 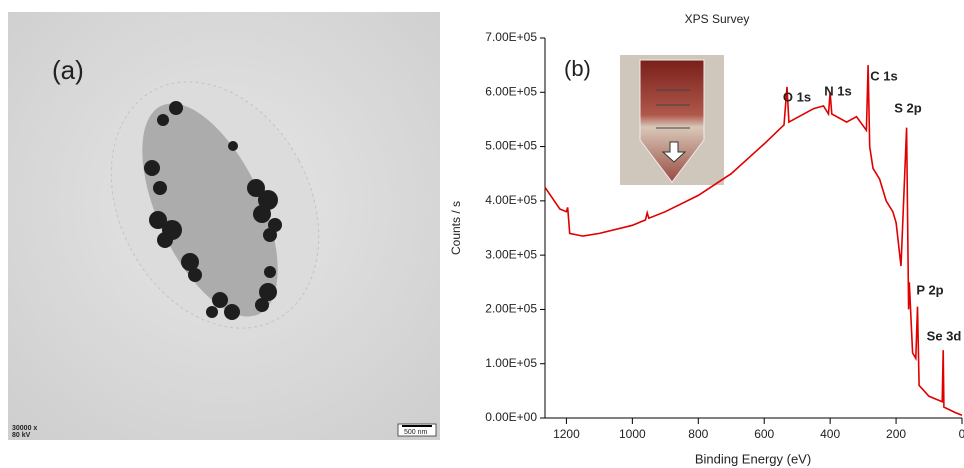 I want to click on x-axis-title: Binding Energy (eV), so click(x=753, y=458).